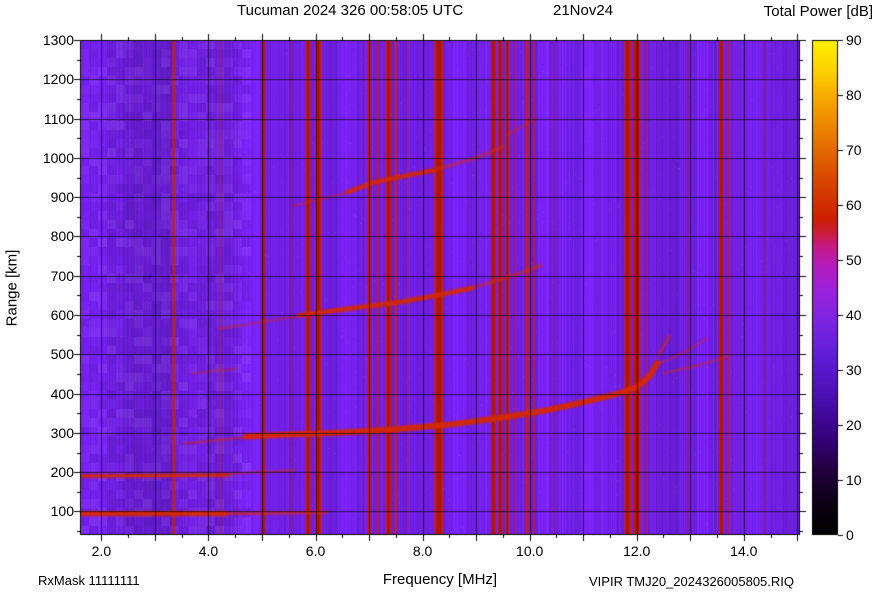 Image resolution: width=884 pixels, height=595 pixels. What do you see at coordinates (62, 315) in the screenshot?
I see `y-tick-label: 600` at bounding box center [62, 315].